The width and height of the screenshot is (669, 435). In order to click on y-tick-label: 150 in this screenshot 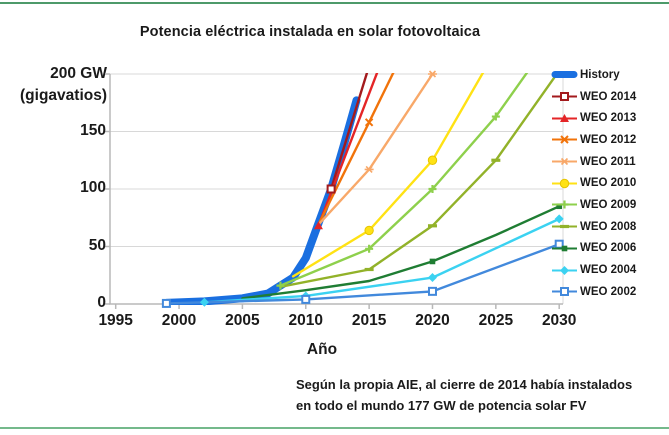, I will do `click(93, 130)`.